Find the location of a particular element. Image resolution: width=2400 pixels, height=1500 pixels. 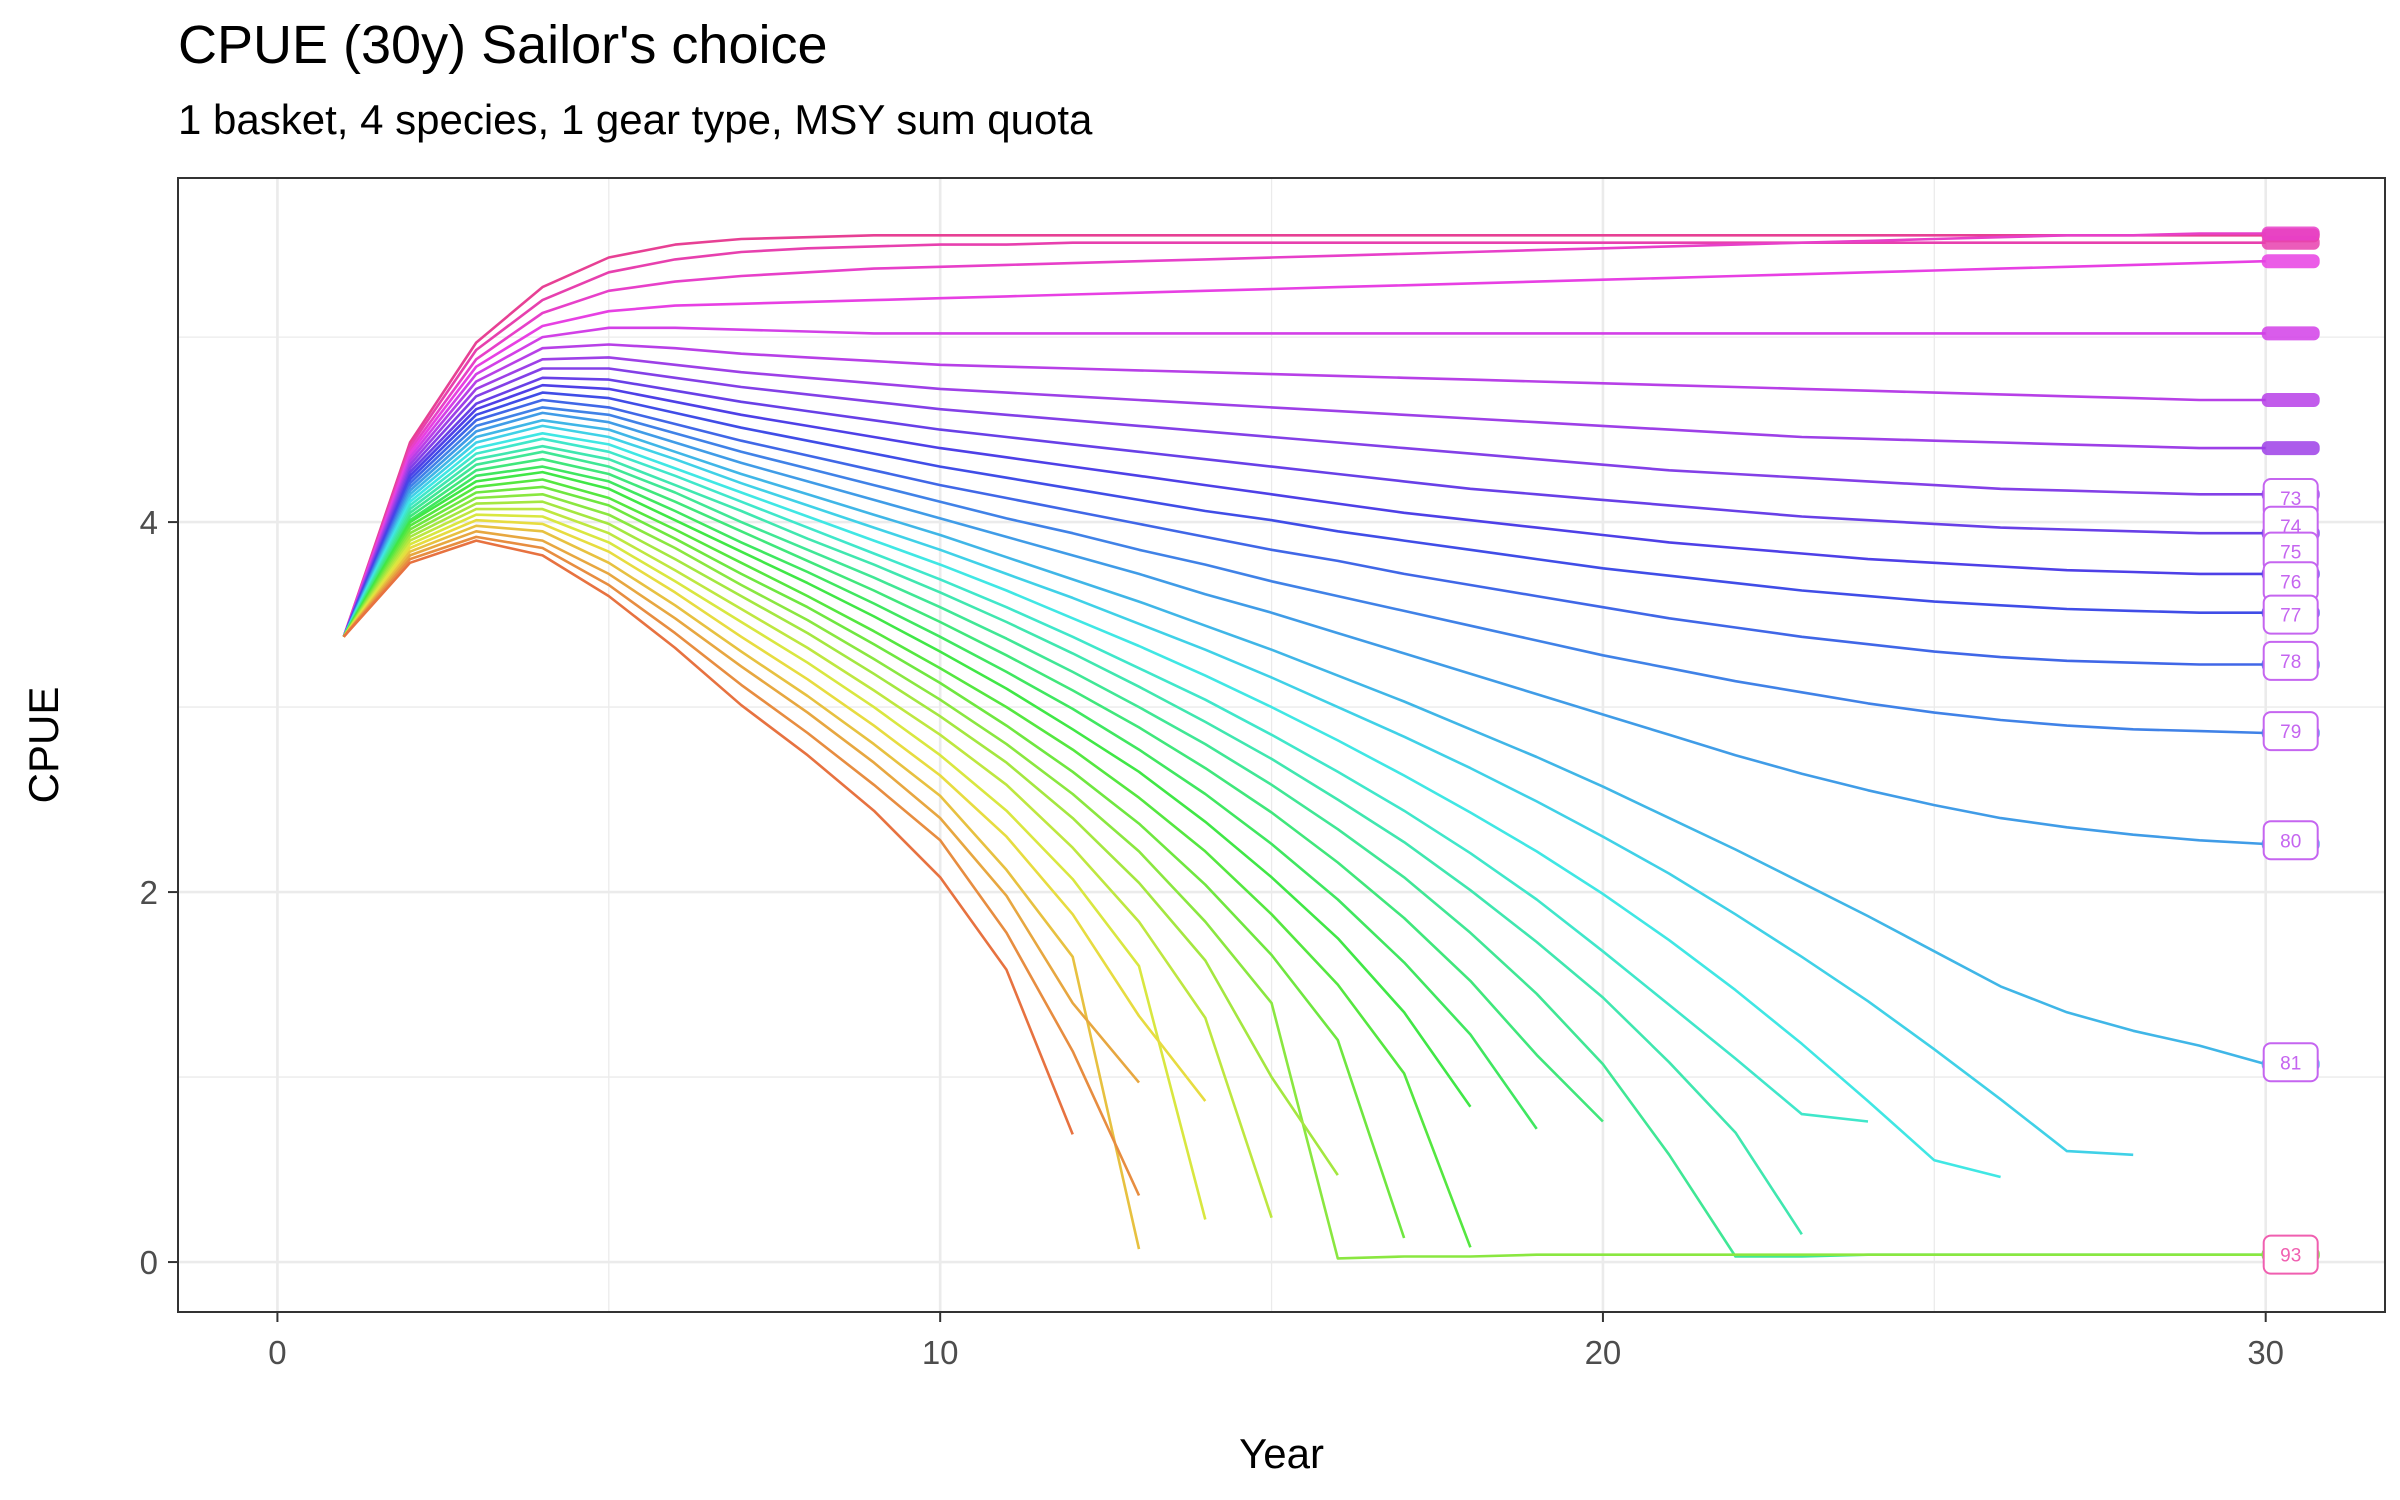

end-label: 80 is located at coordinates (2290, 840).